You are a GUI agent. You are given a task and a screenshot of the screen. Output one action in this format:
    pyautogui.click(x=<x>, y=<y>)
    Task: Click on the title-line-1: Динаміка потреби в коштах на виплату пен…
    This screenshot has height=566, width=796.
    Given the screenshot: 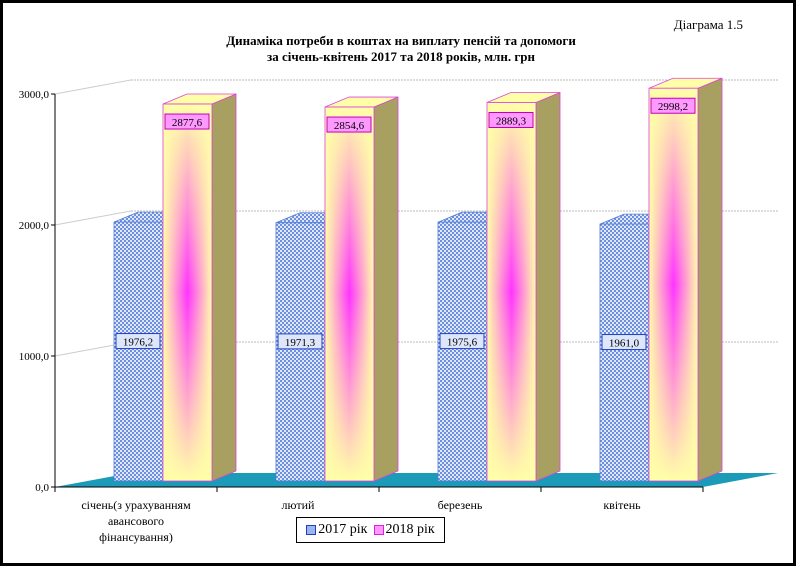 What is the action you would take?
    pyautogui.click(x=401, y=40)
    